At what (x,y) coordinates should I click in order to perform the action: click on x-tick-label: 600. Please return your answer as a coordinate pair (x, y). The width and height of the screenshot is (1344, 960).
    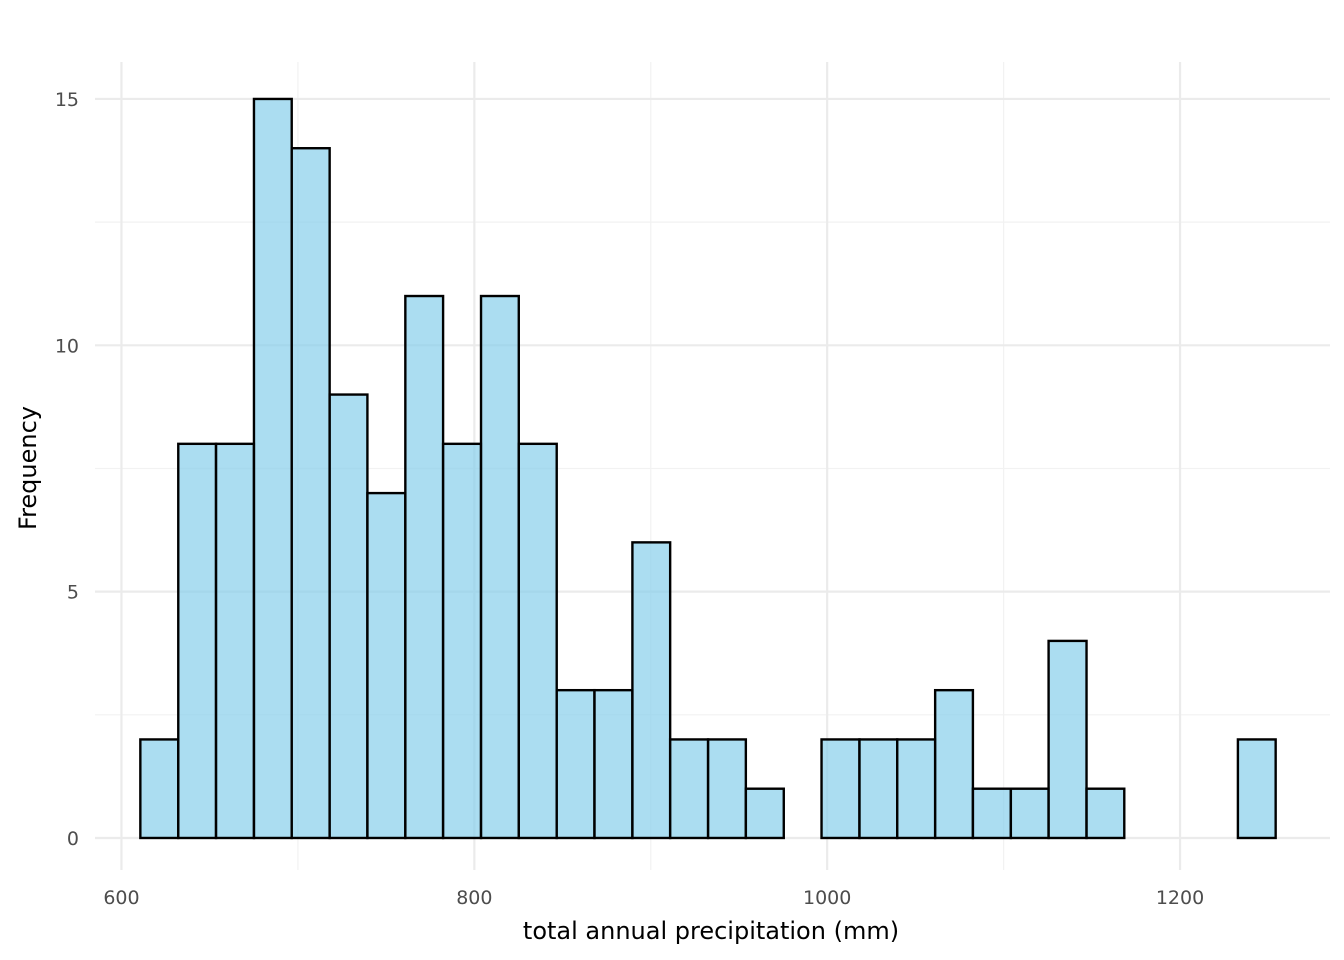
    Looking at the image, I should click on (121, 898).